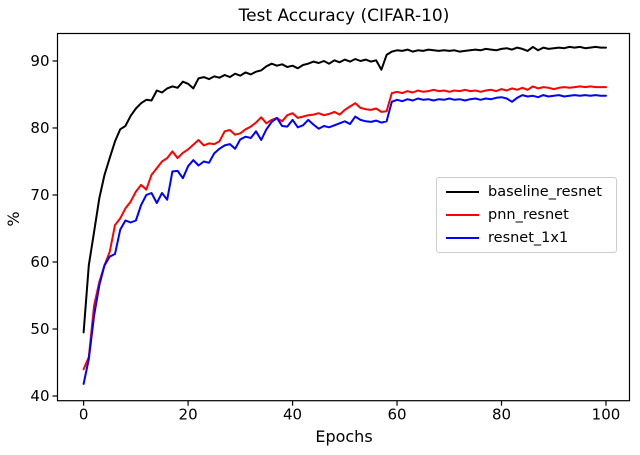 The height and width of the screenshot is (455, 640). Describe the element at coordinates (396, 415) in the screenshot. I see `x-tick-label: 60` at that location.